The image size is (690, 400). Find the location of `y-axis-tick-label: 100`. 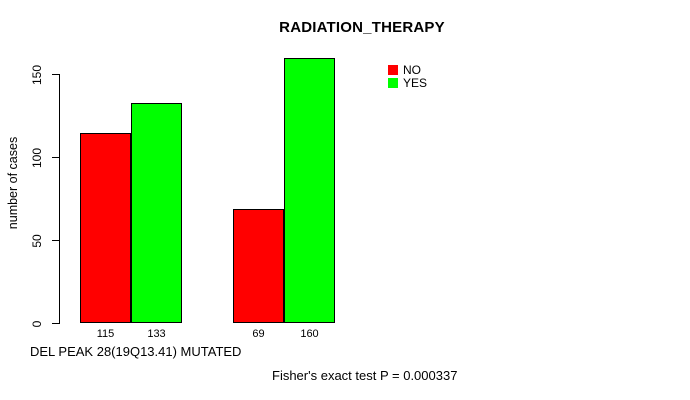

y-axis-tick-label: 100 is located at coordinates (37, 157).